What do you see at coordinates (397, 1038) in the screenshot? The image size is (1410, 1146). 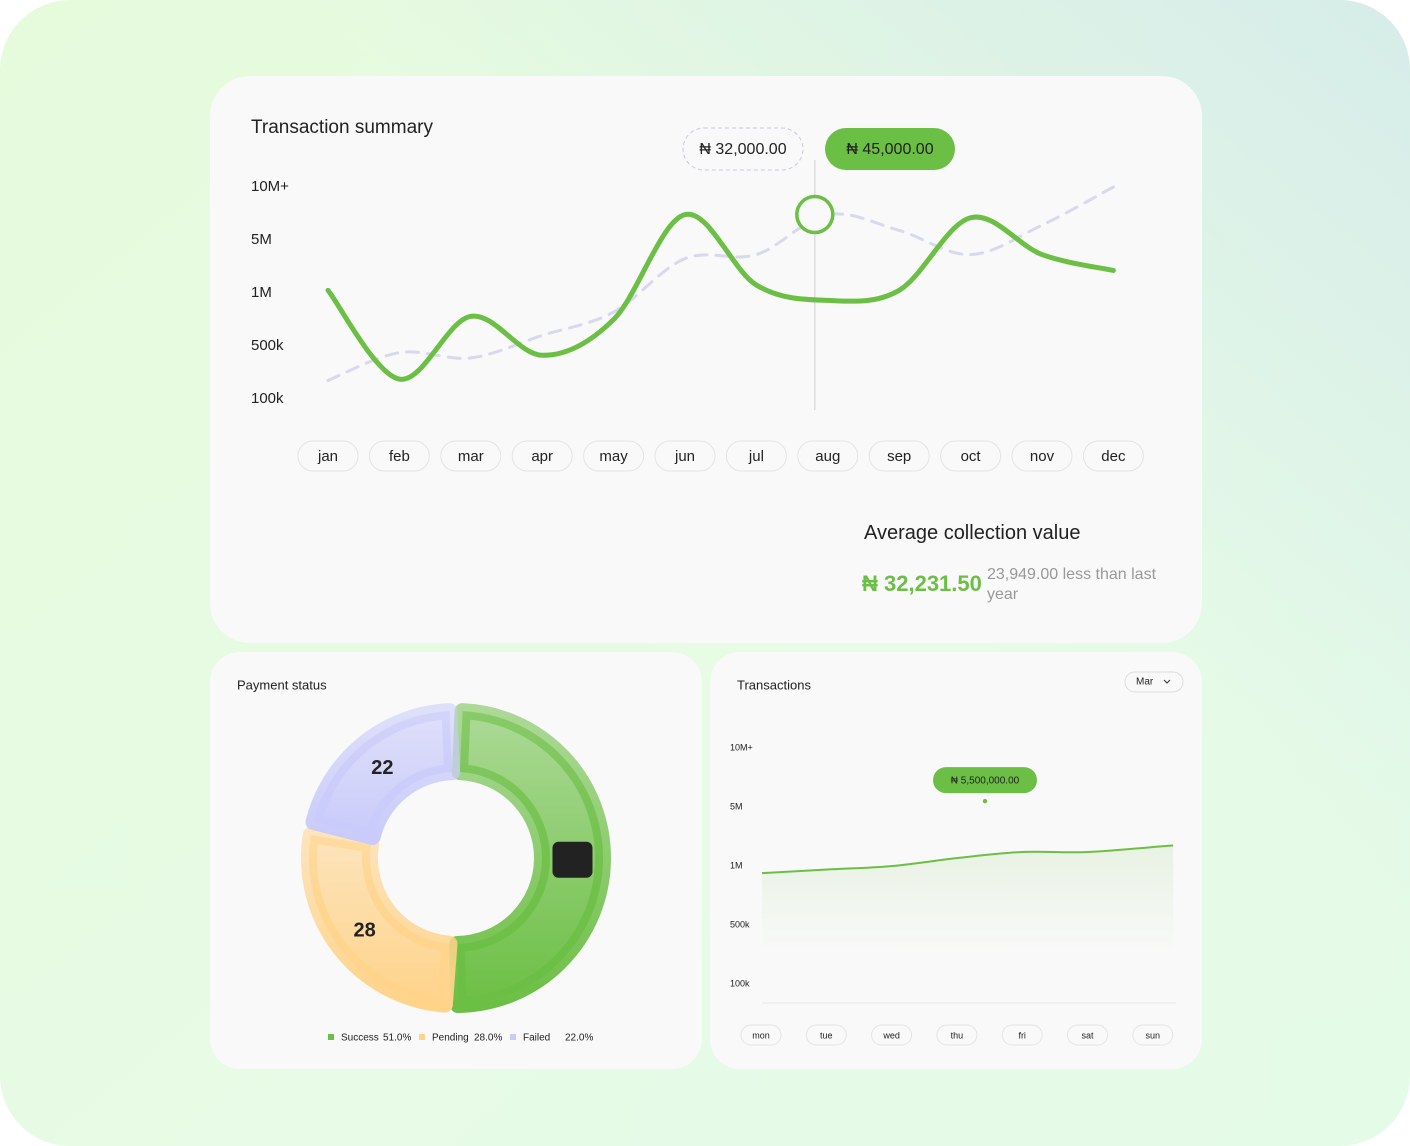 I see `legend-value: 51.0%` at bounding box center [397, 1038].